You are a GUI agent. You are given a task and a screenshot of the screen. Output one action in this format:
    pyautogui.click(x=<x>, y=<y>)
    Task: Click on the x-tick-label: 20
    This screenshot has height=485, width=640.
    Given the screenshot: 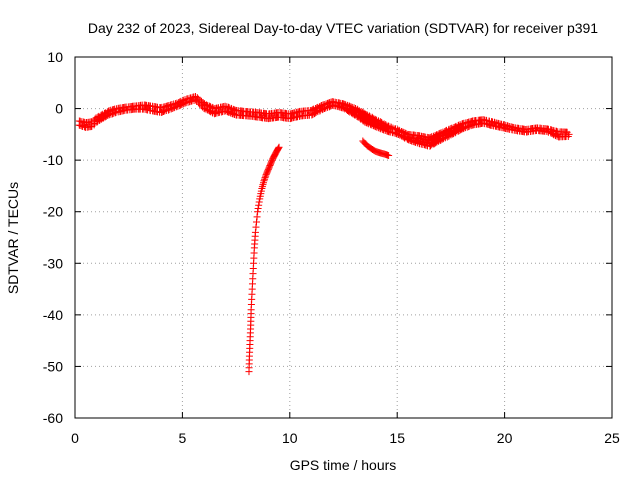 What is the action you would take?
    pyautogui.click(x=505, y=438)
    